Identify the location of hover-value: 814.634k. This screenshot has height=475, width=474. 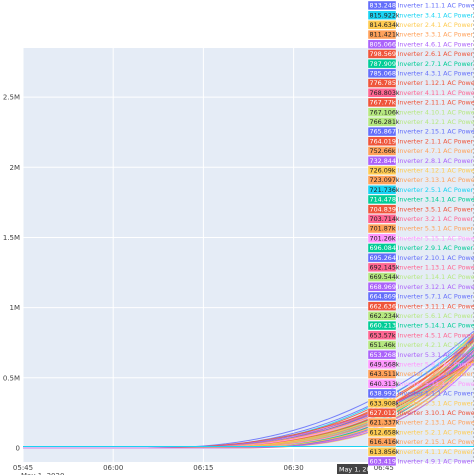
(385, 25).